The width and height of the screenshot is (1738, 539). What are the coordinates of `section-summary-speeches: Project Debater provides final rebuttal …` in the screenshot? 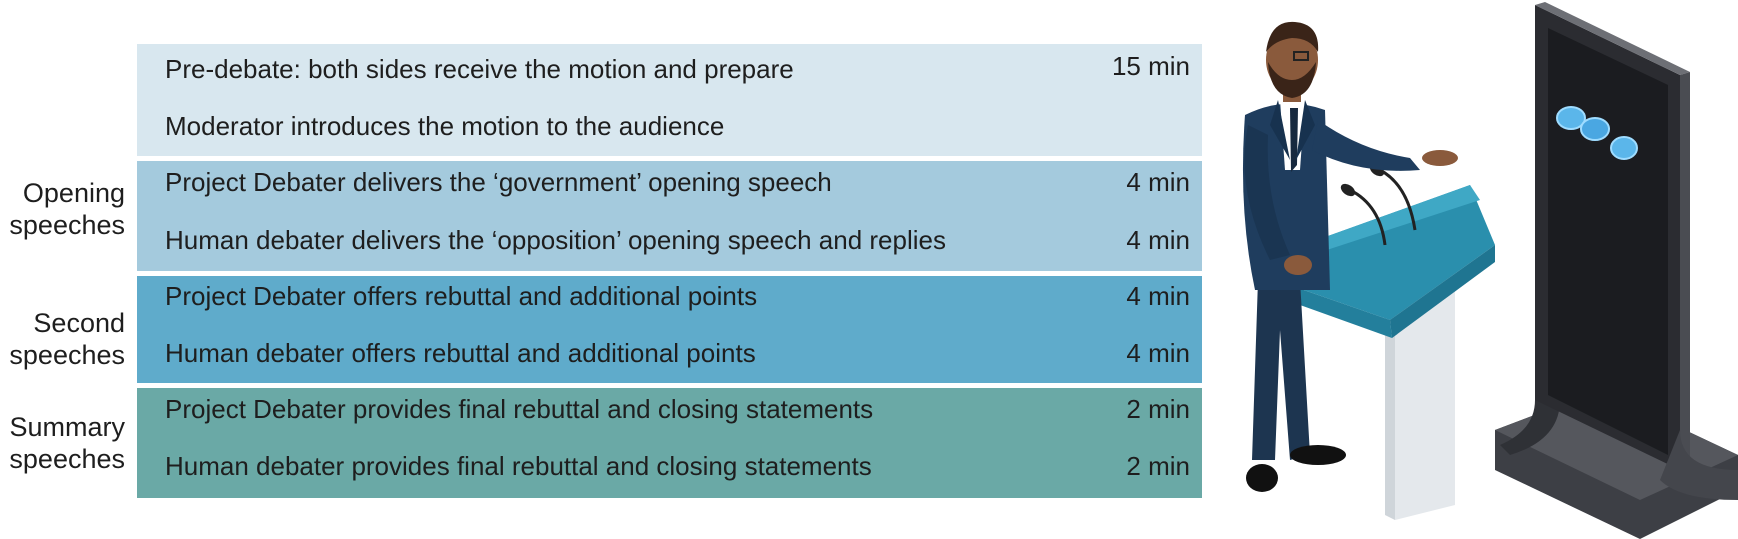 It's located at (669, 443).